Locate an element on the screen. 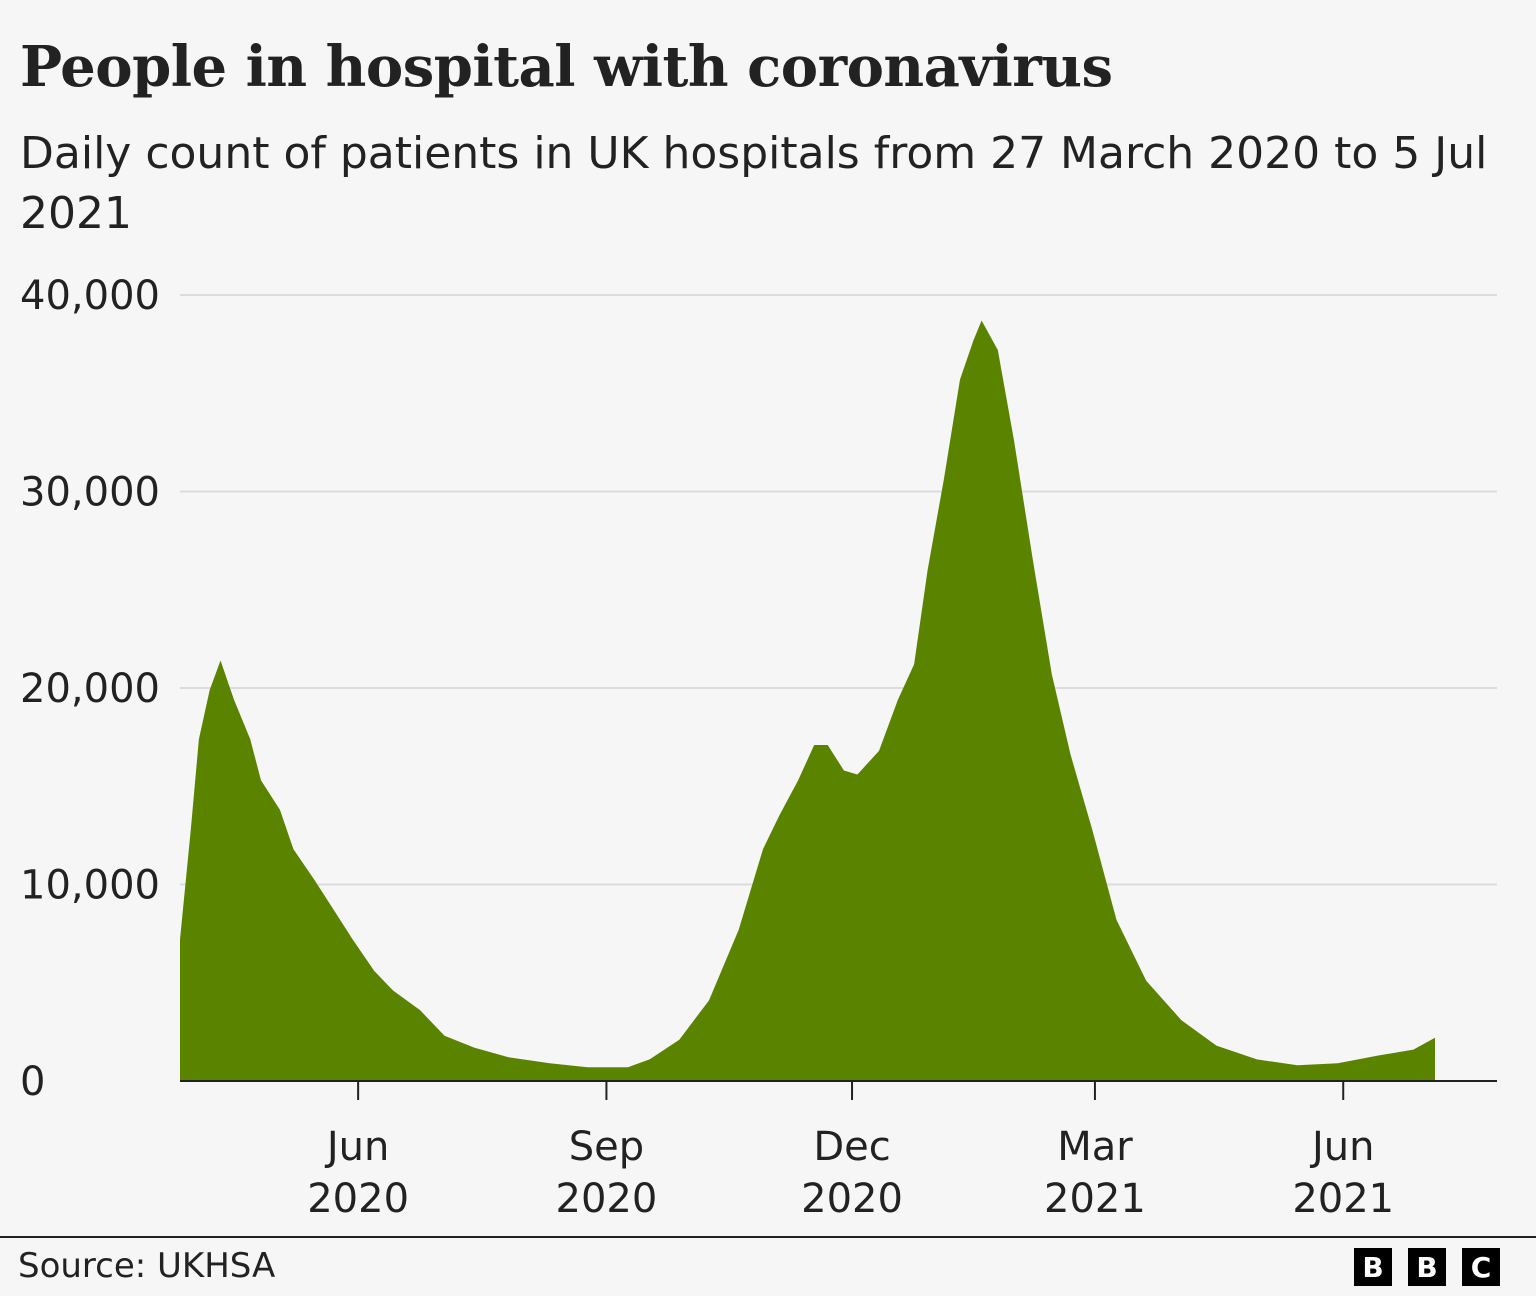  logo-letter-b1: B is located at coordinates (1373, 1267).